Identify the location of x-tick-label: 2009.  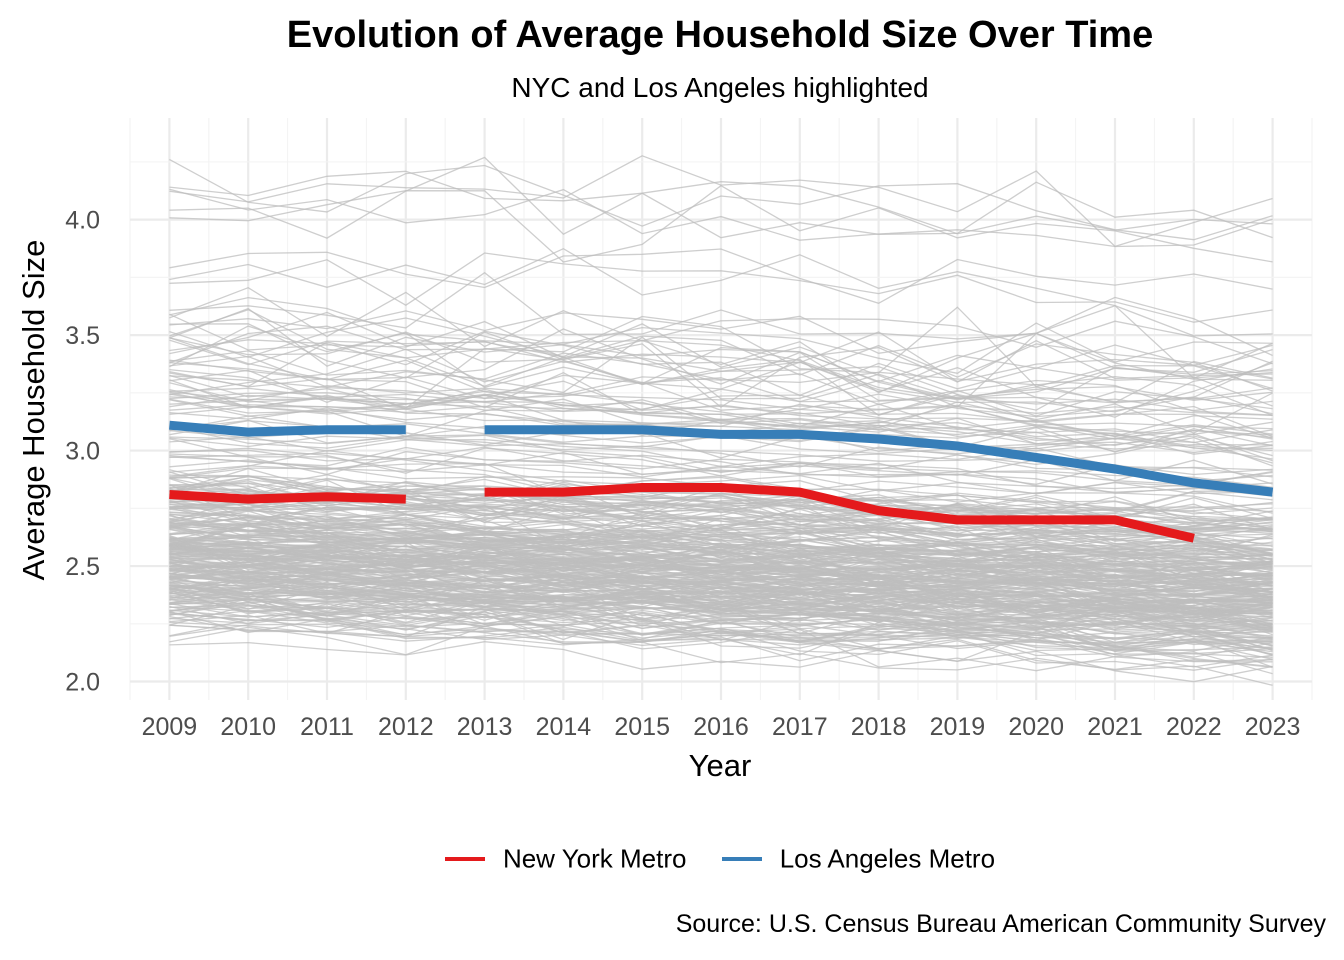
(170, 727).